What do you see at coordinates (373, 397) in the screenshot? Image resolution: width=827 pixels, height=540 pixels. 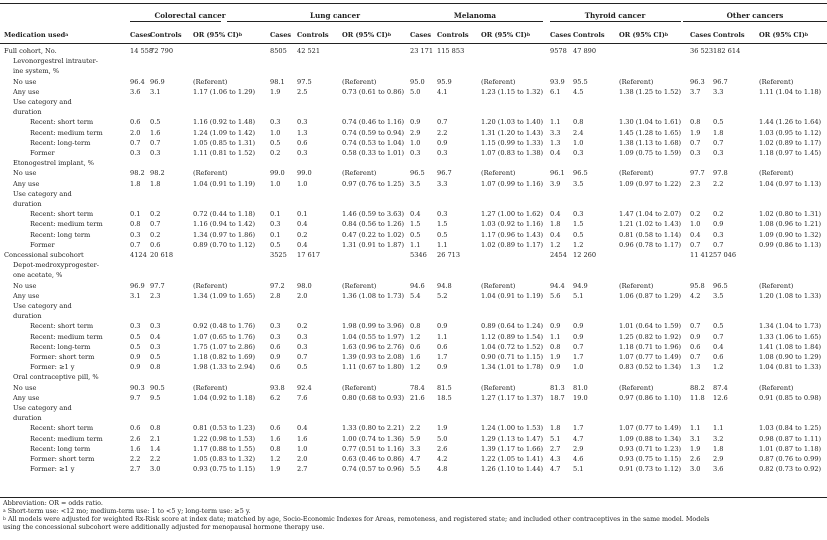 I see `or-value: 0.80 (0.68 to 0.93)` at bounding box center [373, 397].